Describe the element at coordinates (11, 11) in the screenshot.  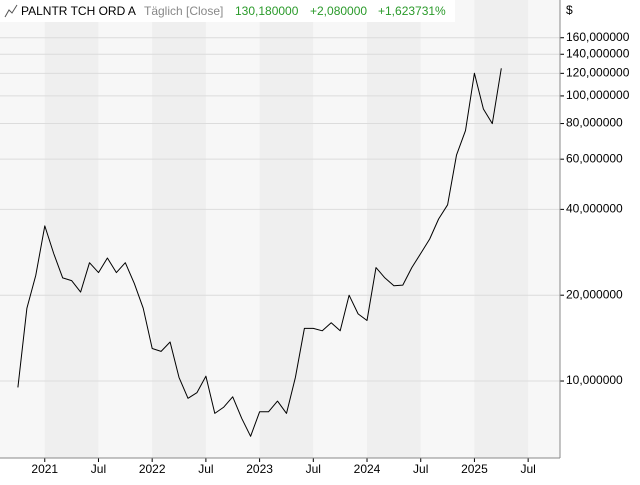
I see `line-icon` at that location.